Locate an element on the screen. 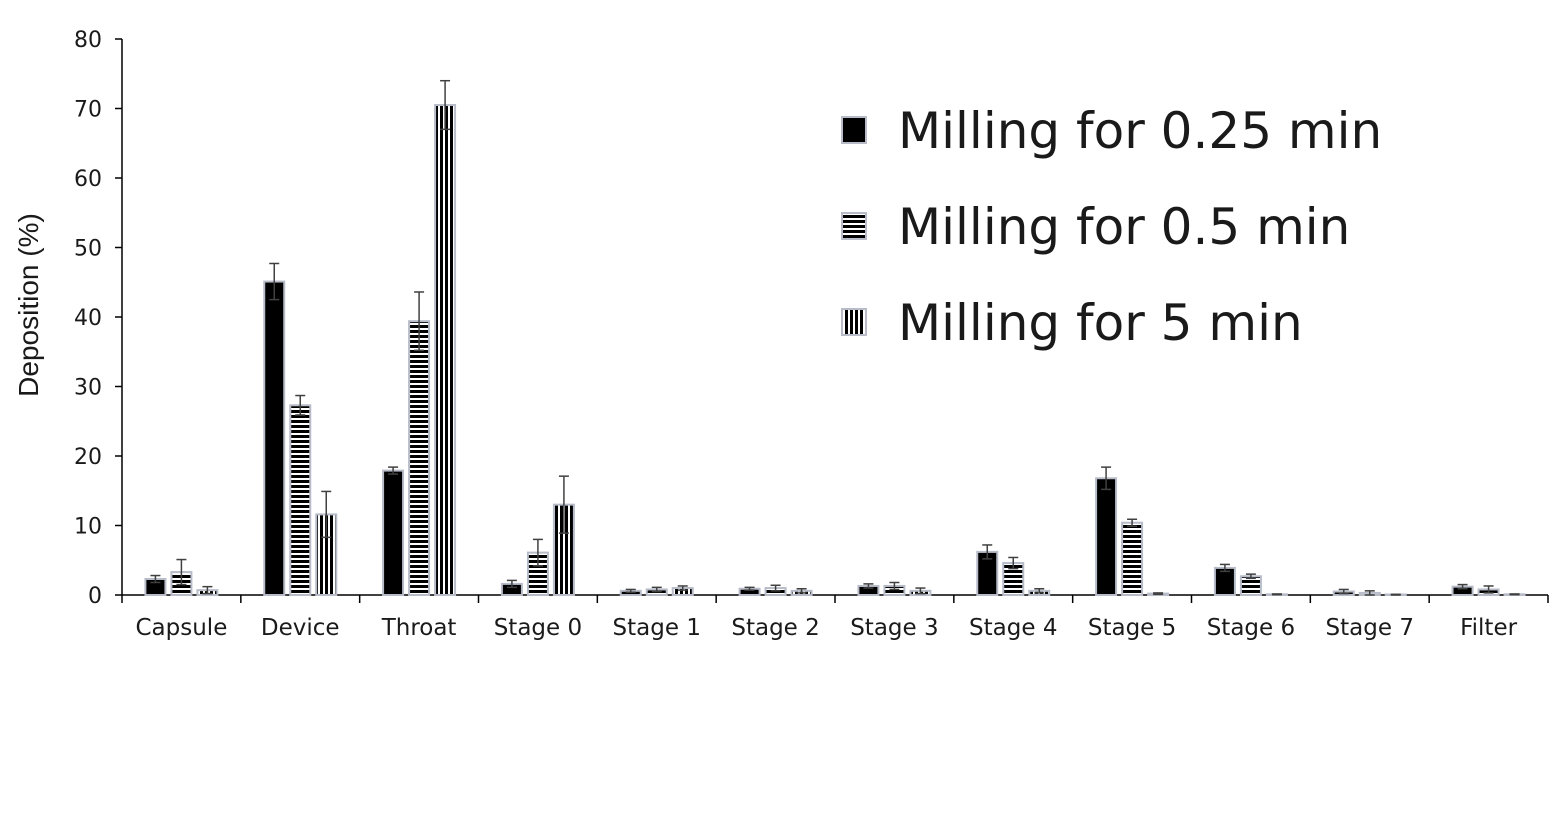 This screenshot has width=1556, height=824. x-category-label: Stage 1 is located at coordinates (657, 628).